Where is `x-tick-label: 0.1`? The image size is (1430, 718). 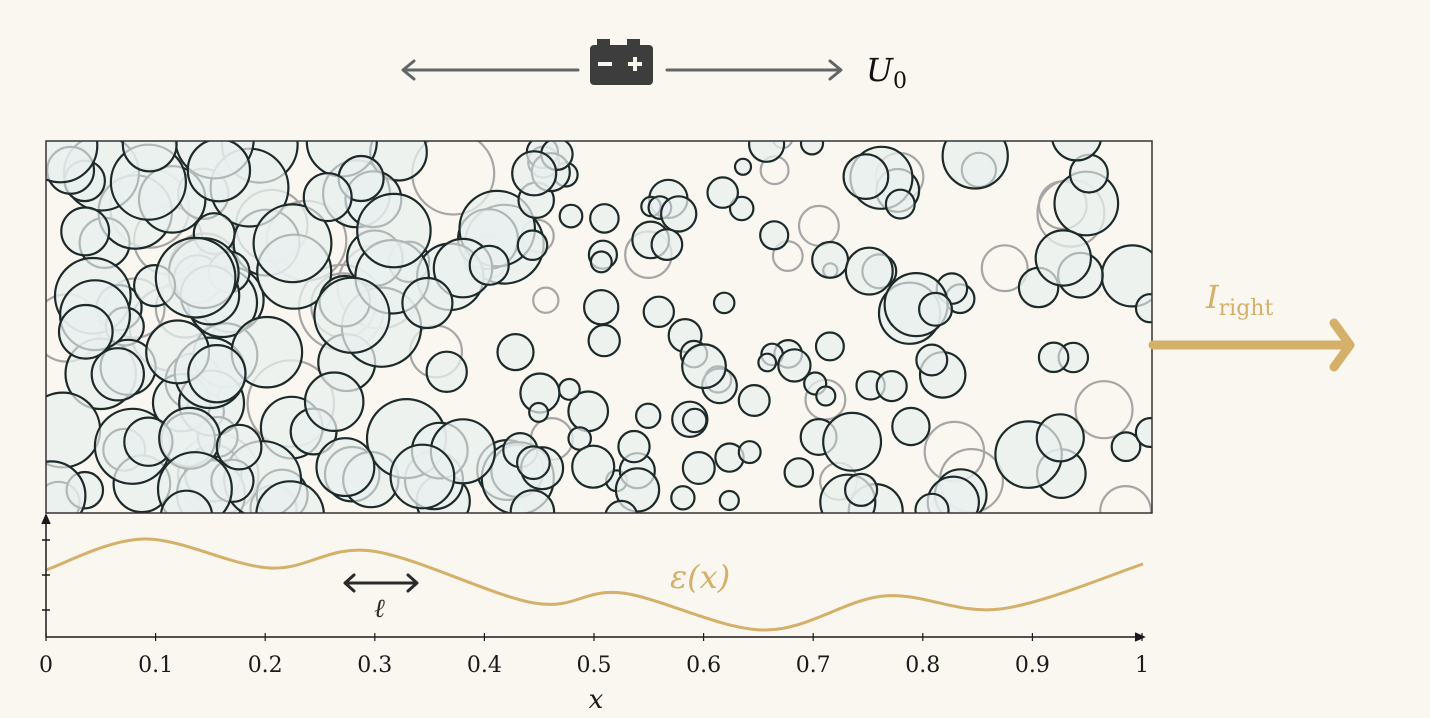
x-tick-label: 0.1 is located at coordinates (155, 665).